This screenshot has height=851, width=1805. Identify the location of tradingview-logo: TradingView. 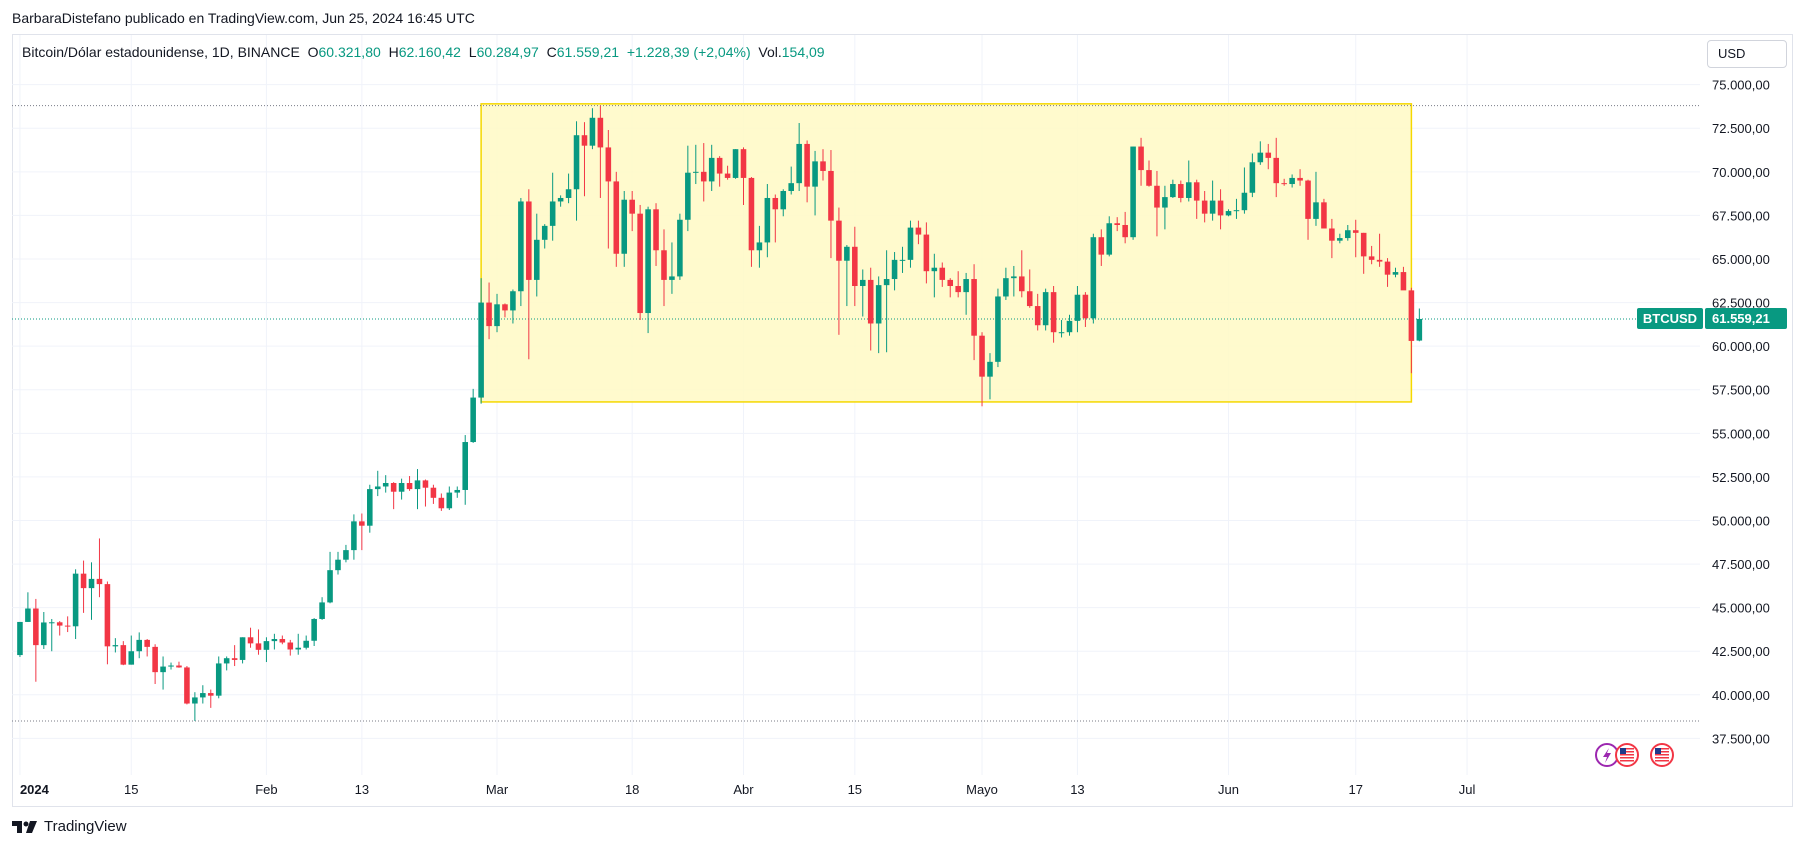
(69, 826).